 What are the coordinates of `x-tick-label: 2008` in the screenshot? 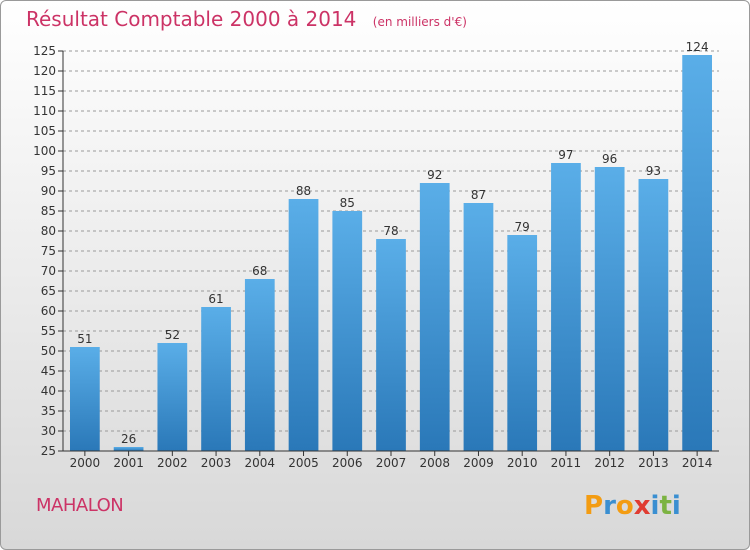 It's located at (434, 463).